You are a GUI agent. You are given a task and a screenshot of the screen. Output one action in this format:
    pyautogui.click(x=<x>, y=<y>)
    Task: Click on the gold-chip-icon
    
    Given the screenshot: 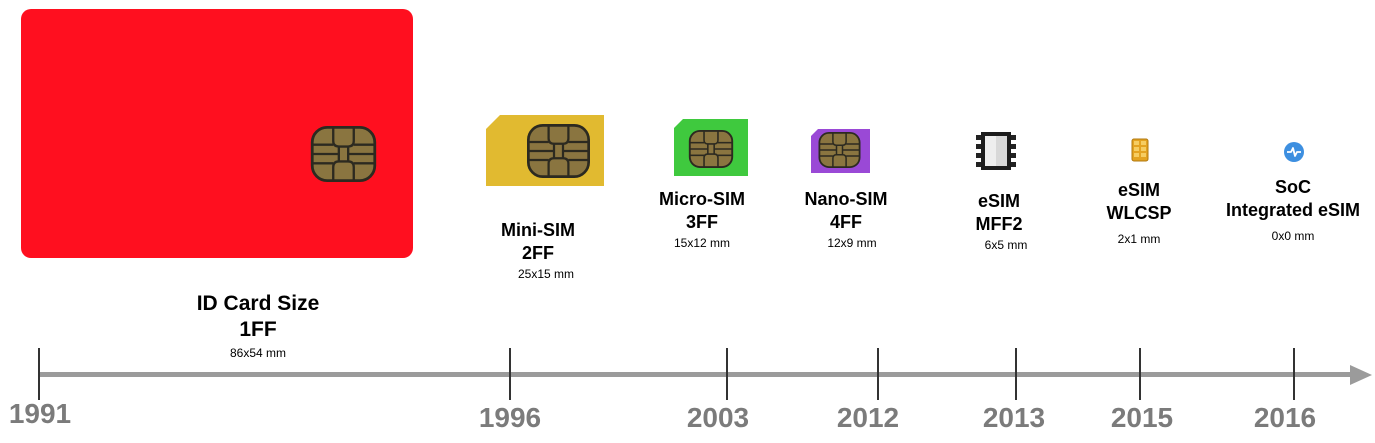 What is the action you would take?
    pyautogui.click(x=1140, y=150)
    